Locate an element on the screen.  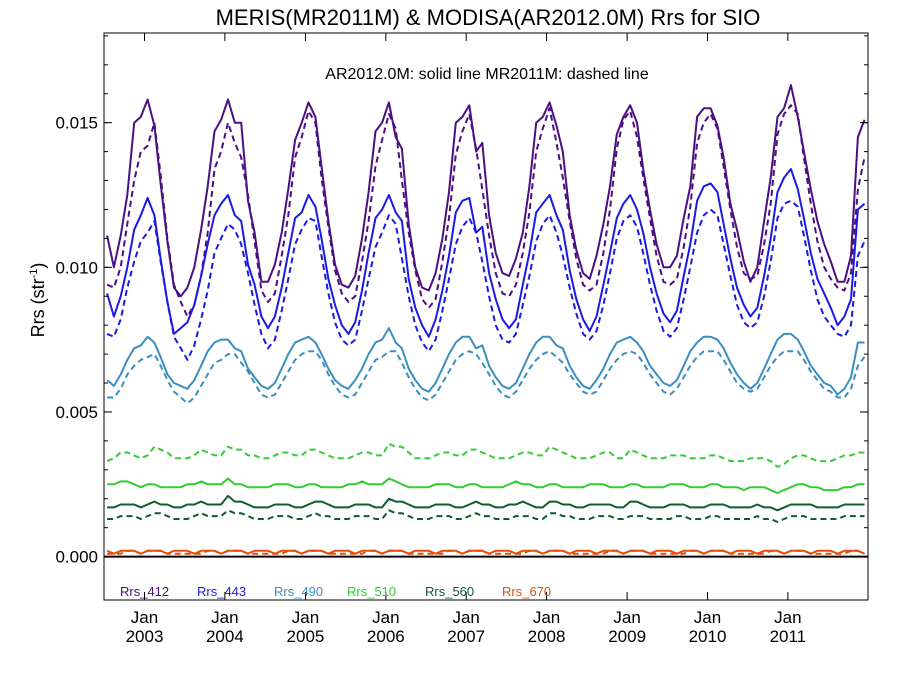
y-tick-label: 0.010 is located at coordinates (76, 267).